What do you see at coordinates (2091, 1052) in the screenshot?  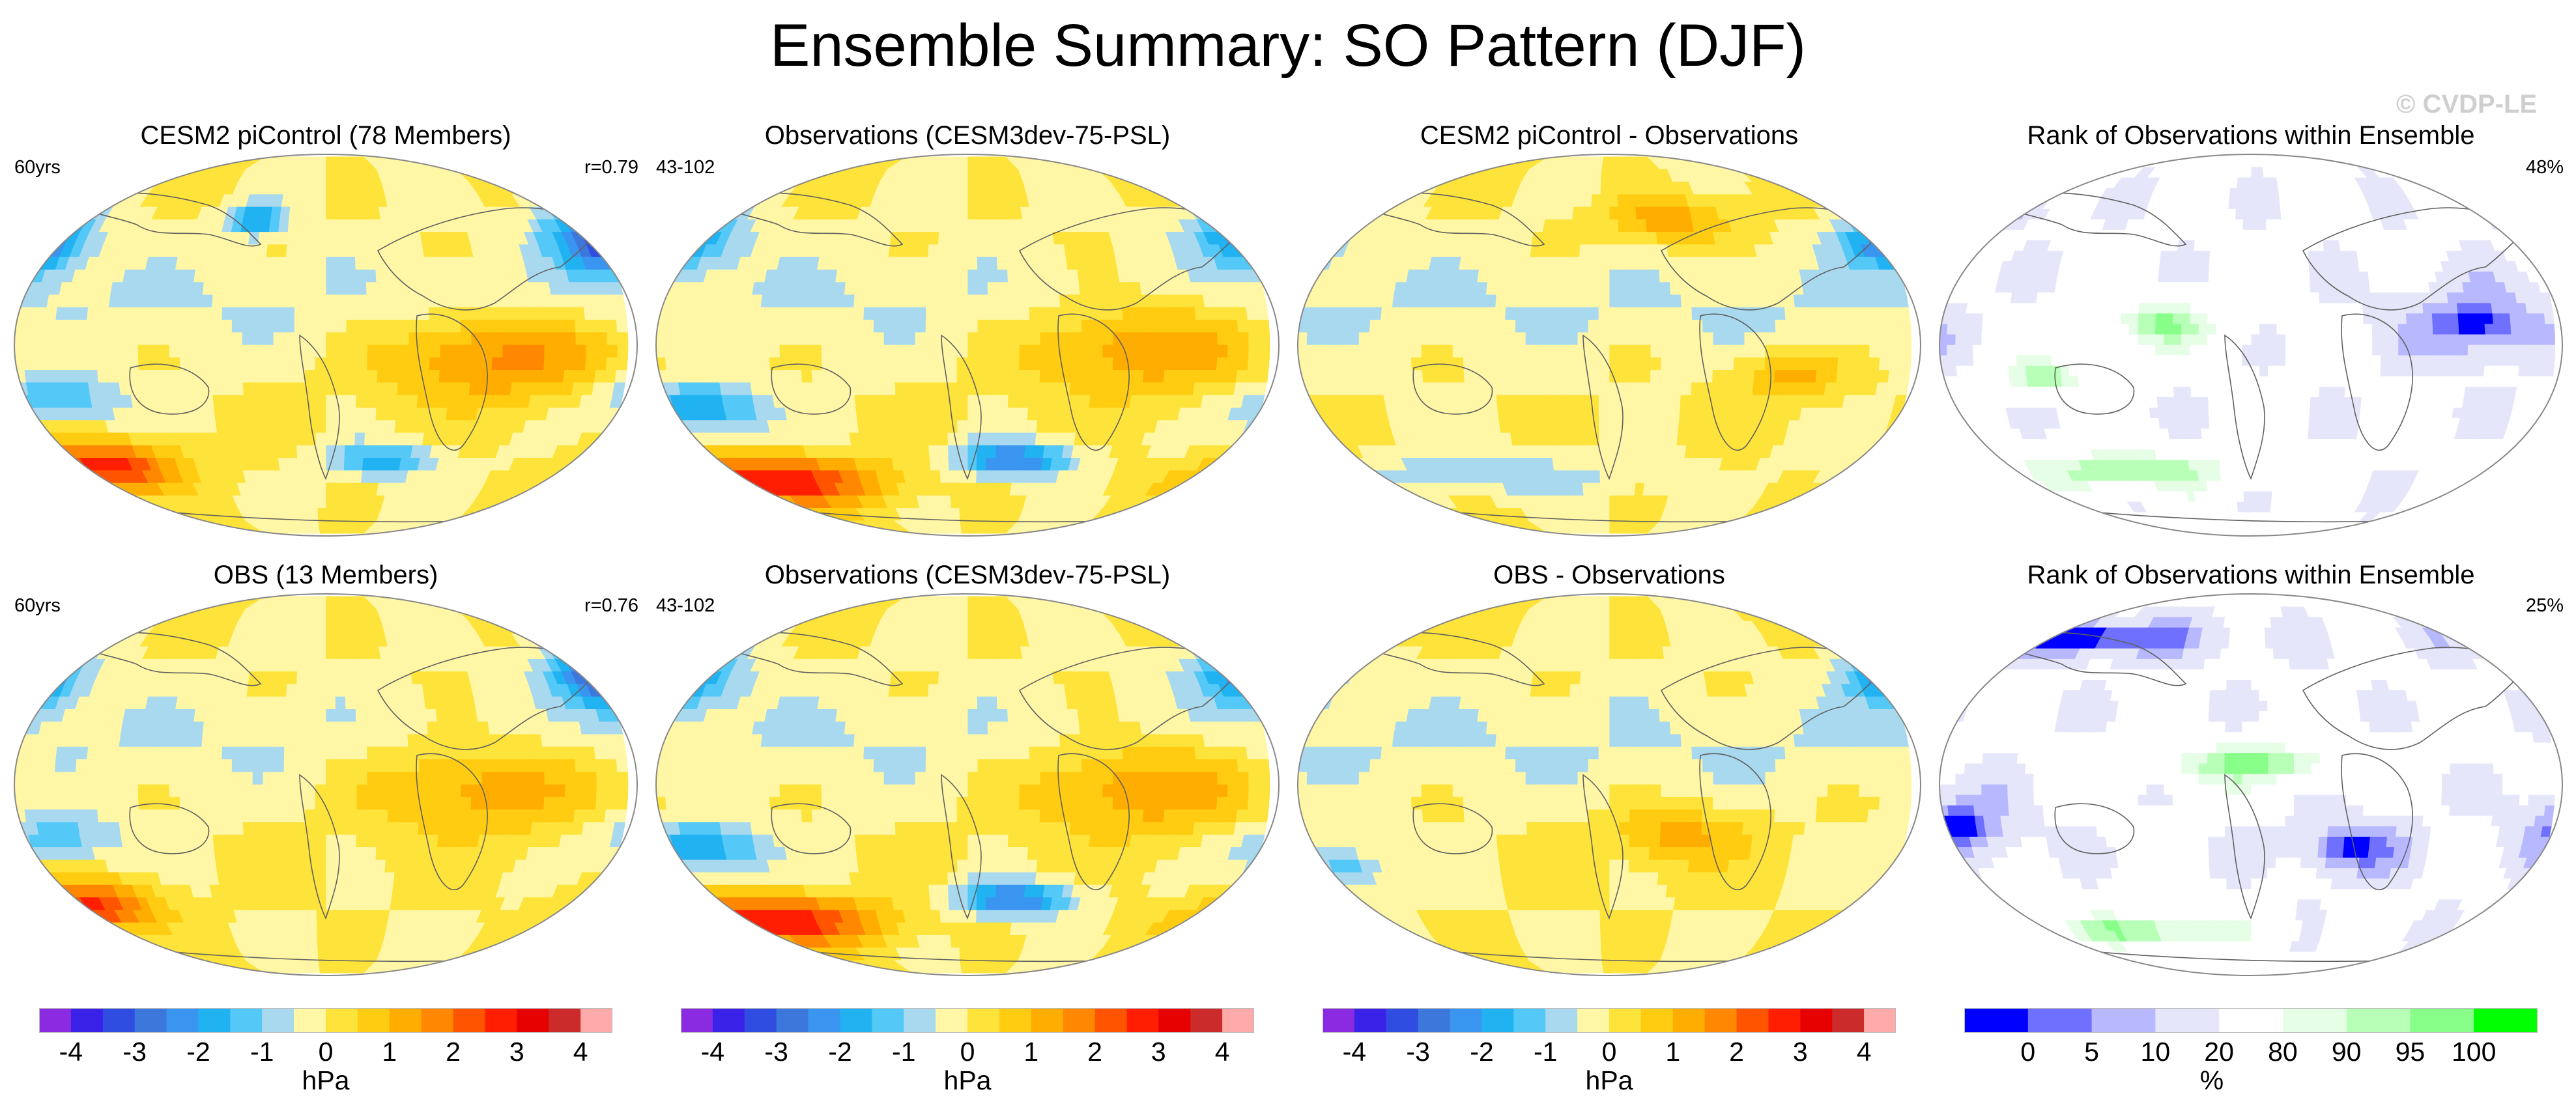 I see `colorbar-tick-label: 5` at bounding box center [2091, 1052].